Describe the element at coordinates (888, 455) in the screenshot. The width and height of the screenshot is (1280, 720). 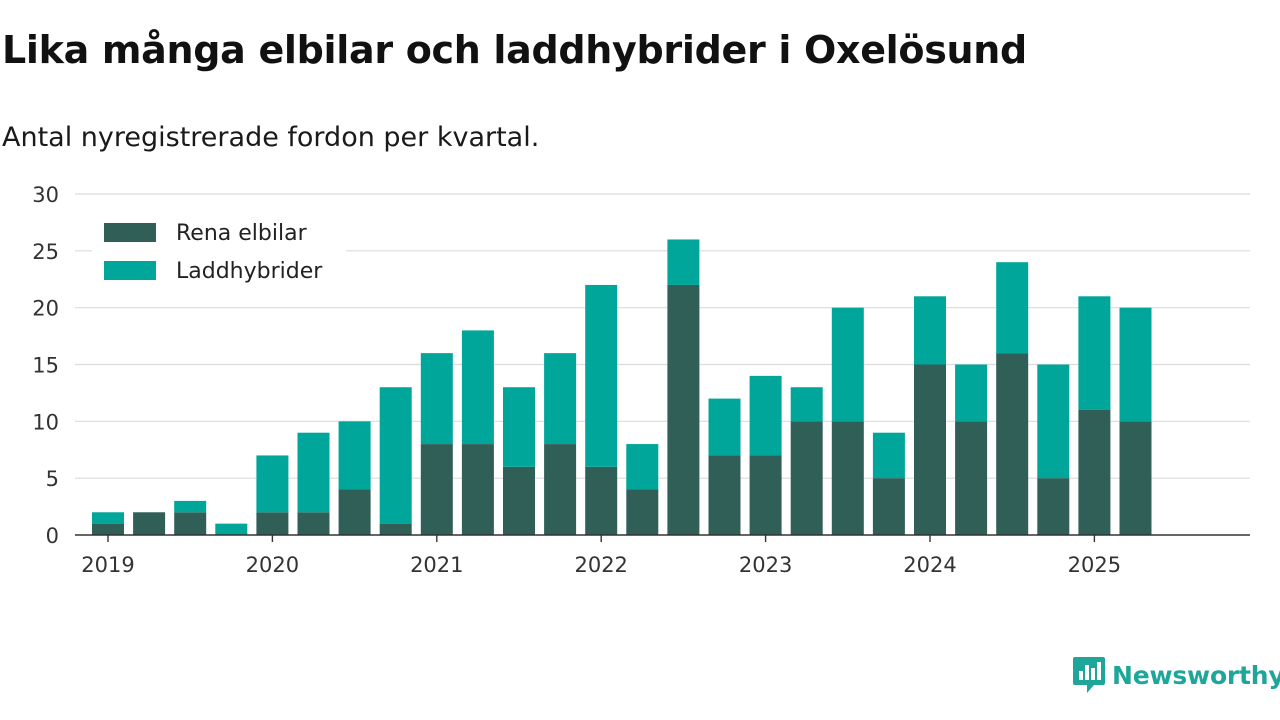
I see `bar-laddhybrider-2023-q4` at that location.